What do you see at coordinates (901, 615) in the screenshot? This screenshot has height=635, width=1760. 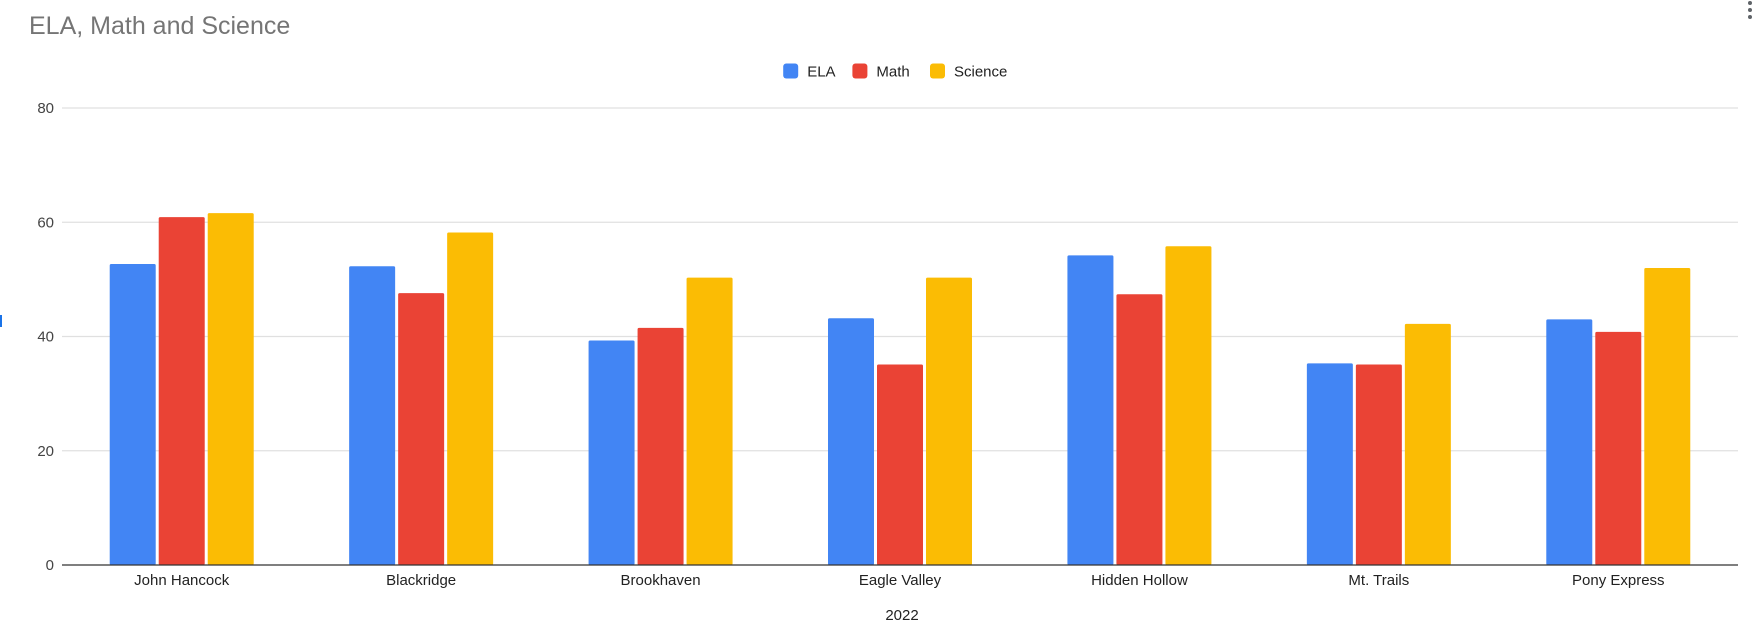 I see `x-axis-title: 2022` at bounding box center [901, 615].